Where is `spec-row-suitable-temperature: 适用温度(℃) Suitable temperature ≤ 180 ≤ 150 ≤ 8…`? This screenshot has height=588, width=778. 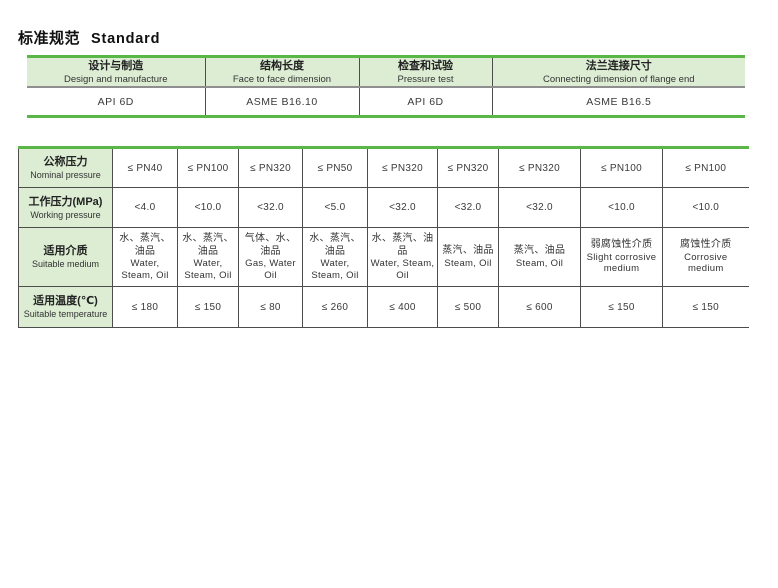
spec-row-suitable-temperature: 适用温度(℃) Suitable temperature ≤ 180 ≤ 150 ≤ 8… is located at coordinates (383, 307).